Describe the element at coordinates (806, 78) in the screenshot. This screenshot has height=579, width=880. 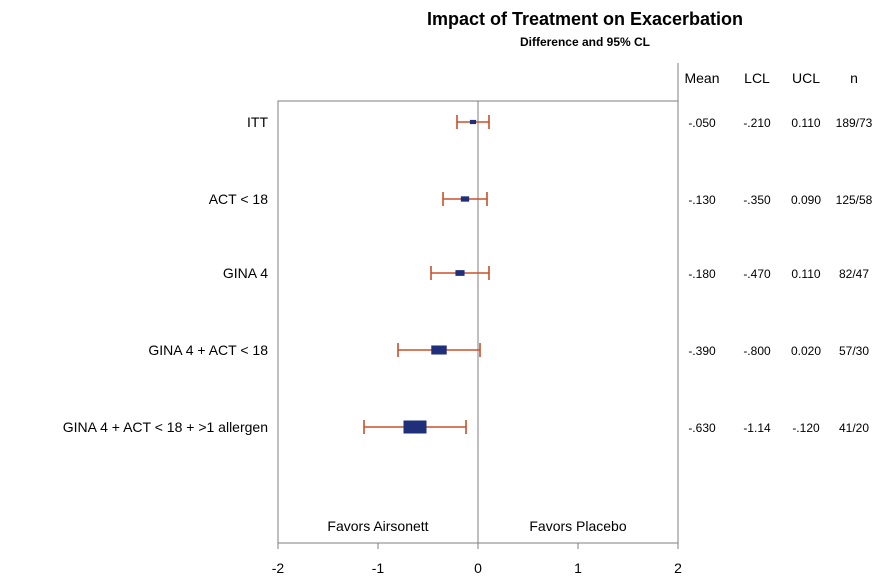
I see `column-header-ucl: UCL` at that location.